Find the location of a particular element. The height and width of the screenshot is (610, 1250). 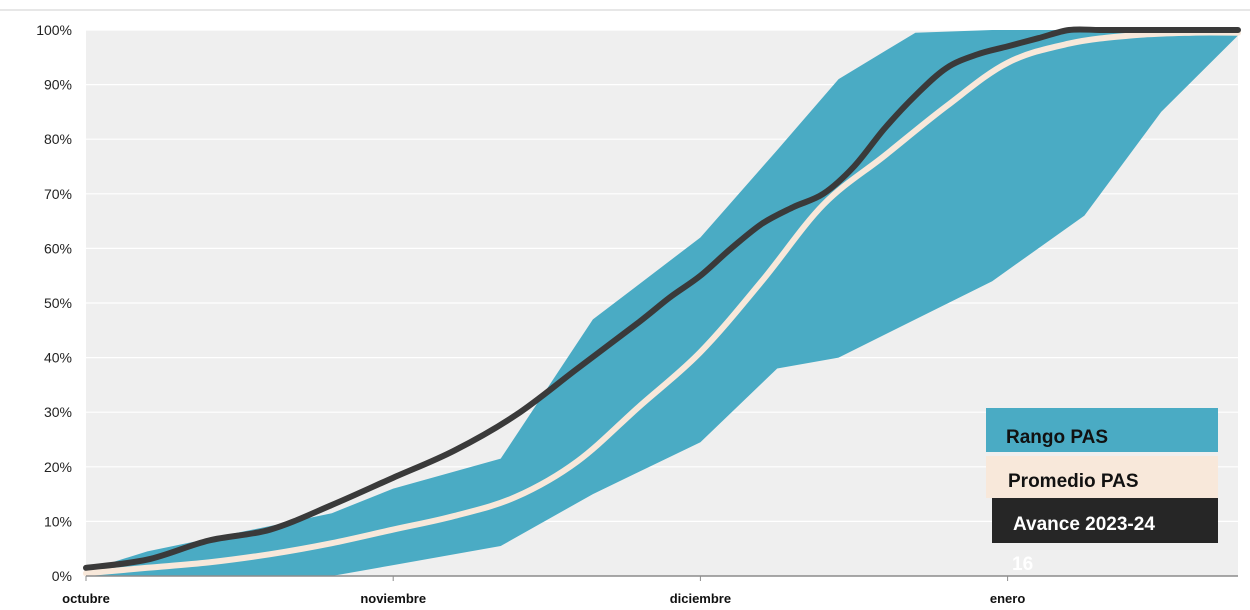

legend: Rango PAS Promedio PAS Avance 2023-24 16 is located at coordinates (1102, 491).